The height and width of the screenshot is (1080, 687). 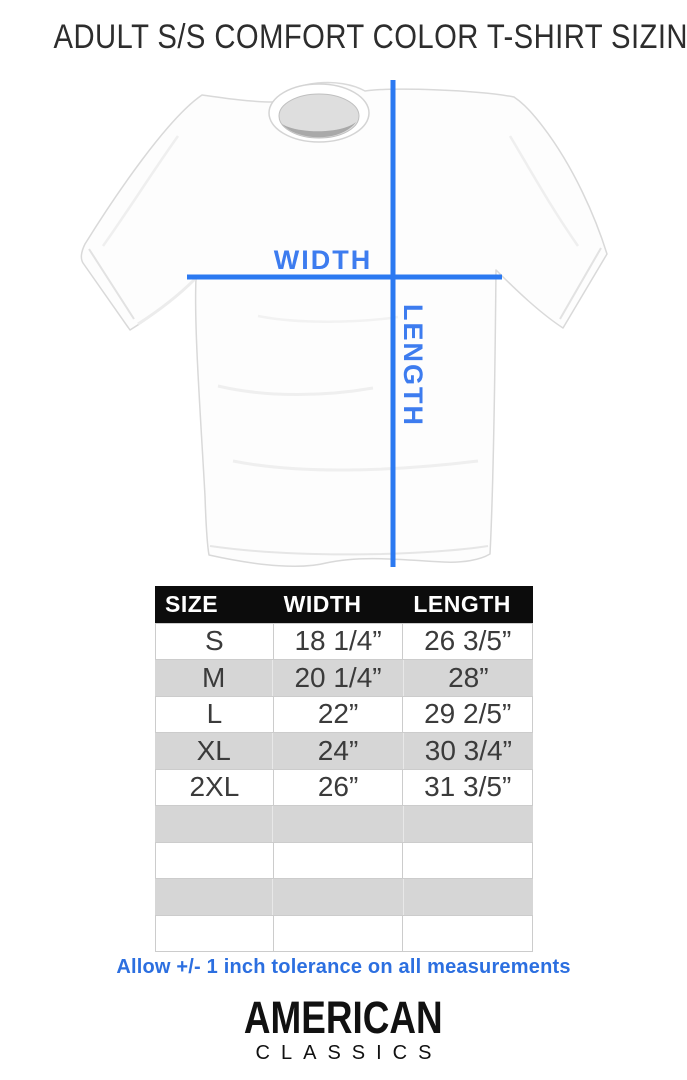 What do you see at coordinates (111, 284) in the screenshot?
I see `left-cuff-seam` at bounding box center [111, 284].